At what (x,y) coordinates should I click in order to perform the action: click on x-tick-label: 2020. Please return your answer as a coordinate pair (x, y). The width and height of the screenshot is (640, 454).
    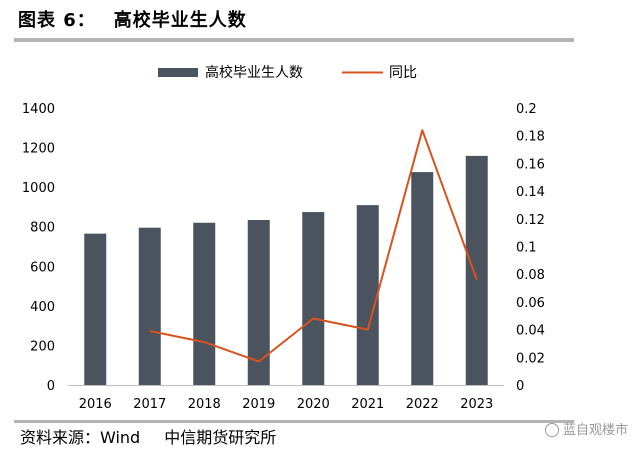
    Looking at the image, I should click on (313, 404).